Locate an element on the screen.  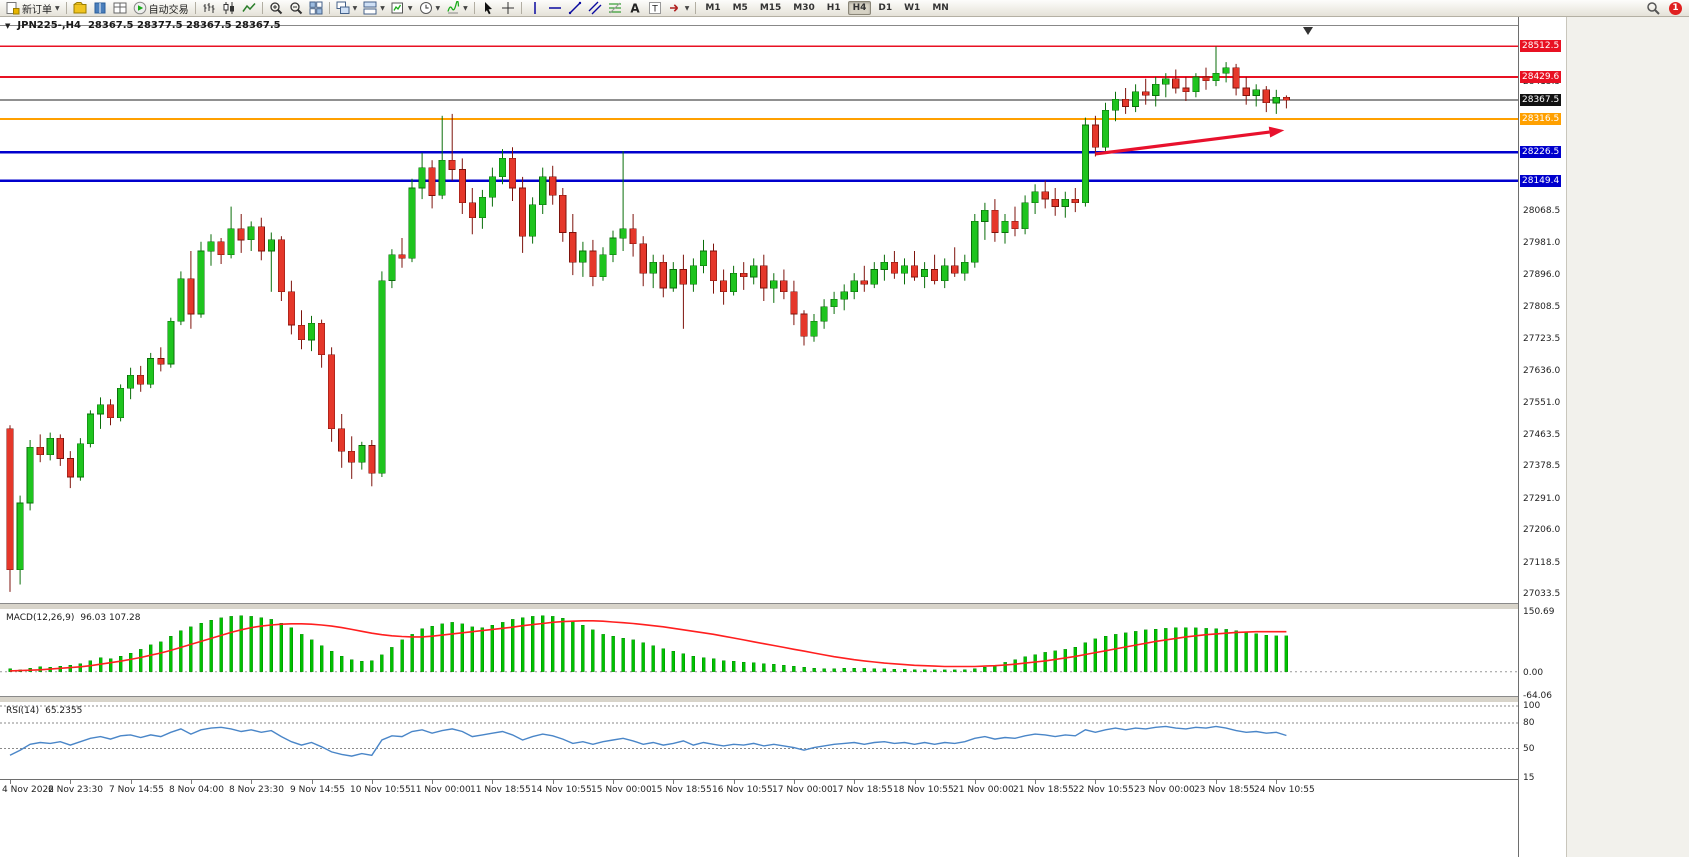
time-axis-label: 15 Nov 18:55 is located at coordinates (681, 790).